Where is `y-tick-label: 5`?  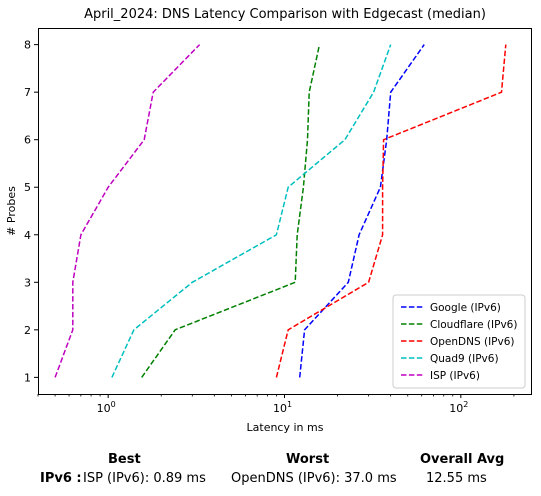
y-tick-label: 5 is located at coordinates (27, 187).